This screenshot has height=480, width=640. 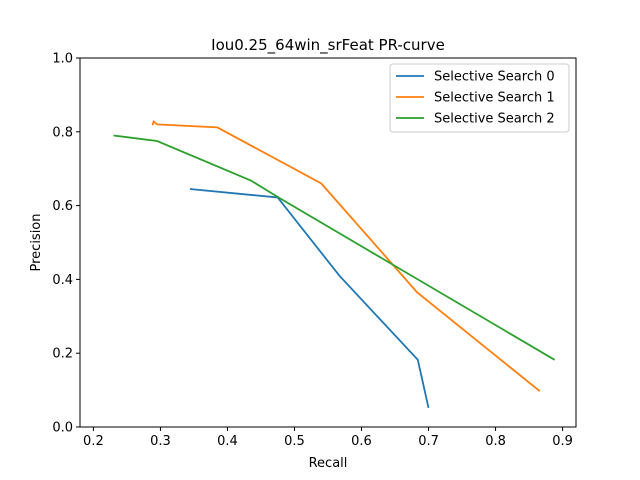 What do you see at coordinates (62, 132) in the screenshot?
I see `y-tick-label: 0.8` at bounding box center [62, 132].